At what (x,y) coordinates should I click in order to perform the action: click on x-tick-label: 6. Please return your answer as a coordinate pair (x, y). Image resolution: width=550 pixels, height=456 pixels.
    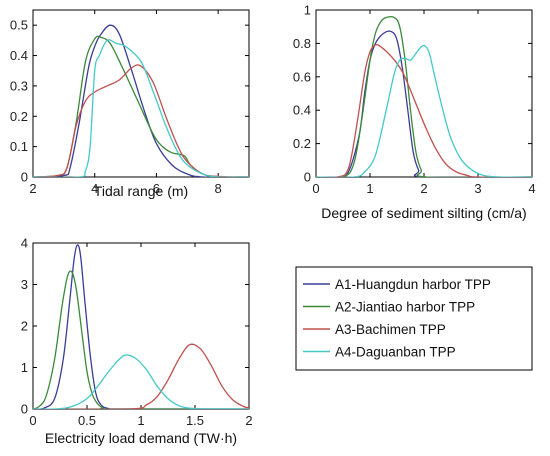
    Looking at the image, I should click on (156, 188).